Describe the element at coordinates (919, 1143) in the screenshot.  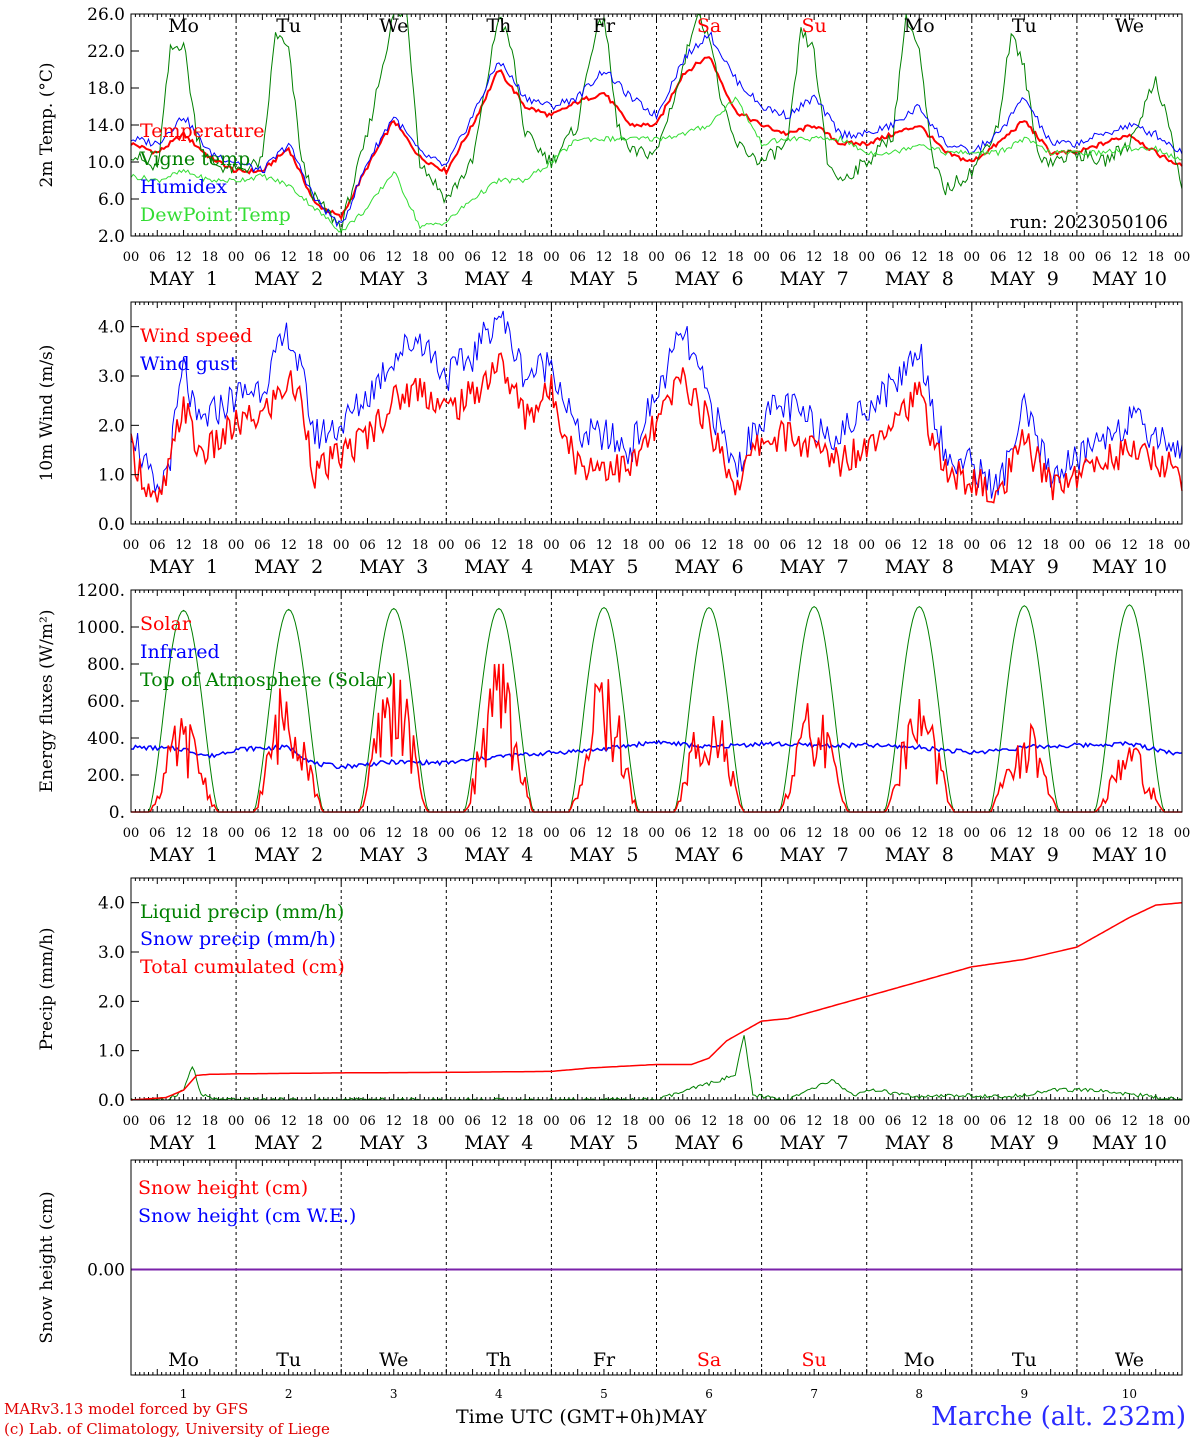
I see `date-label: MAY 8` at that location.